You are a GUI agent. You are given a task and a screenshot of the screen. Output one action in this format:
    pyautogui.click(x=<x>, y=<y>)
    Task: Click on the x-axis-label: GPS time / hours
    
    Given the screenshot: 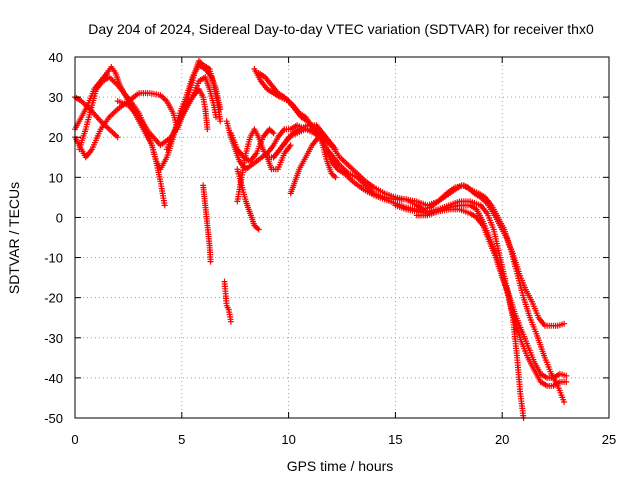 What is the action you would take?
    pyautogui.click(x=340, y=466)
    